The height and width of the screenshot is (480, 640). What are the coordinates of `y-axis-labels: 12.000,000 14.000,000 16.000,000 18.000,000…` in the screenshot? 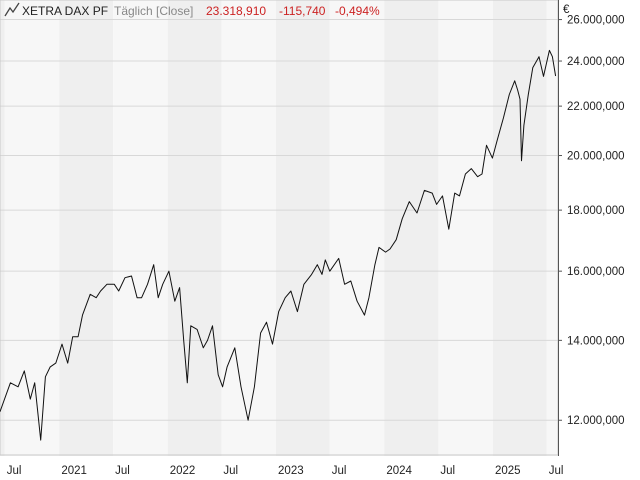 It's located at (591, 221).